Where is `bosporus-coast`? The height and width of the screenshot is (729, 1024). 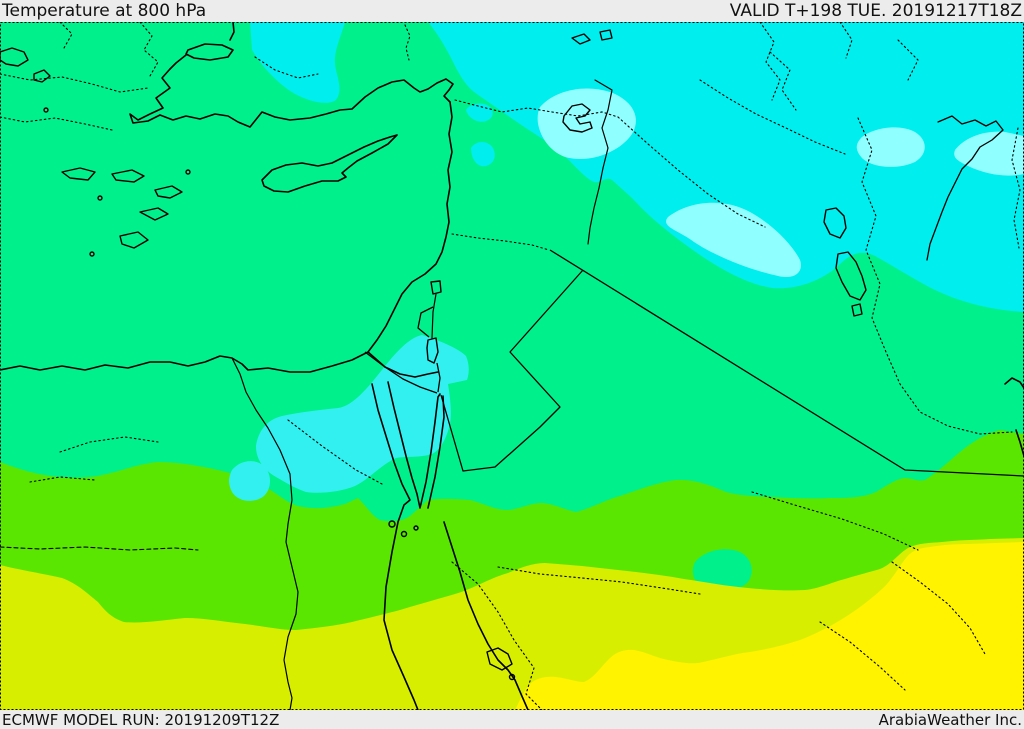
bosporus-coast is located at coordinates (232, 31).